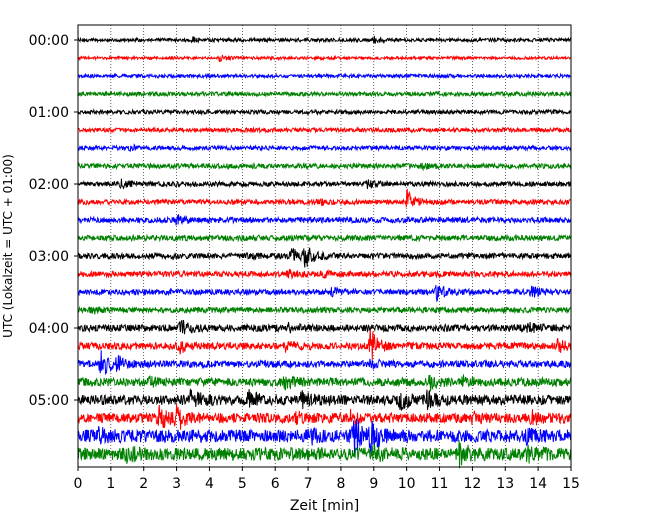 The width and height of the screenshot is (650, 524). I want to click on x-tick-label: 4, so click(209, 484).